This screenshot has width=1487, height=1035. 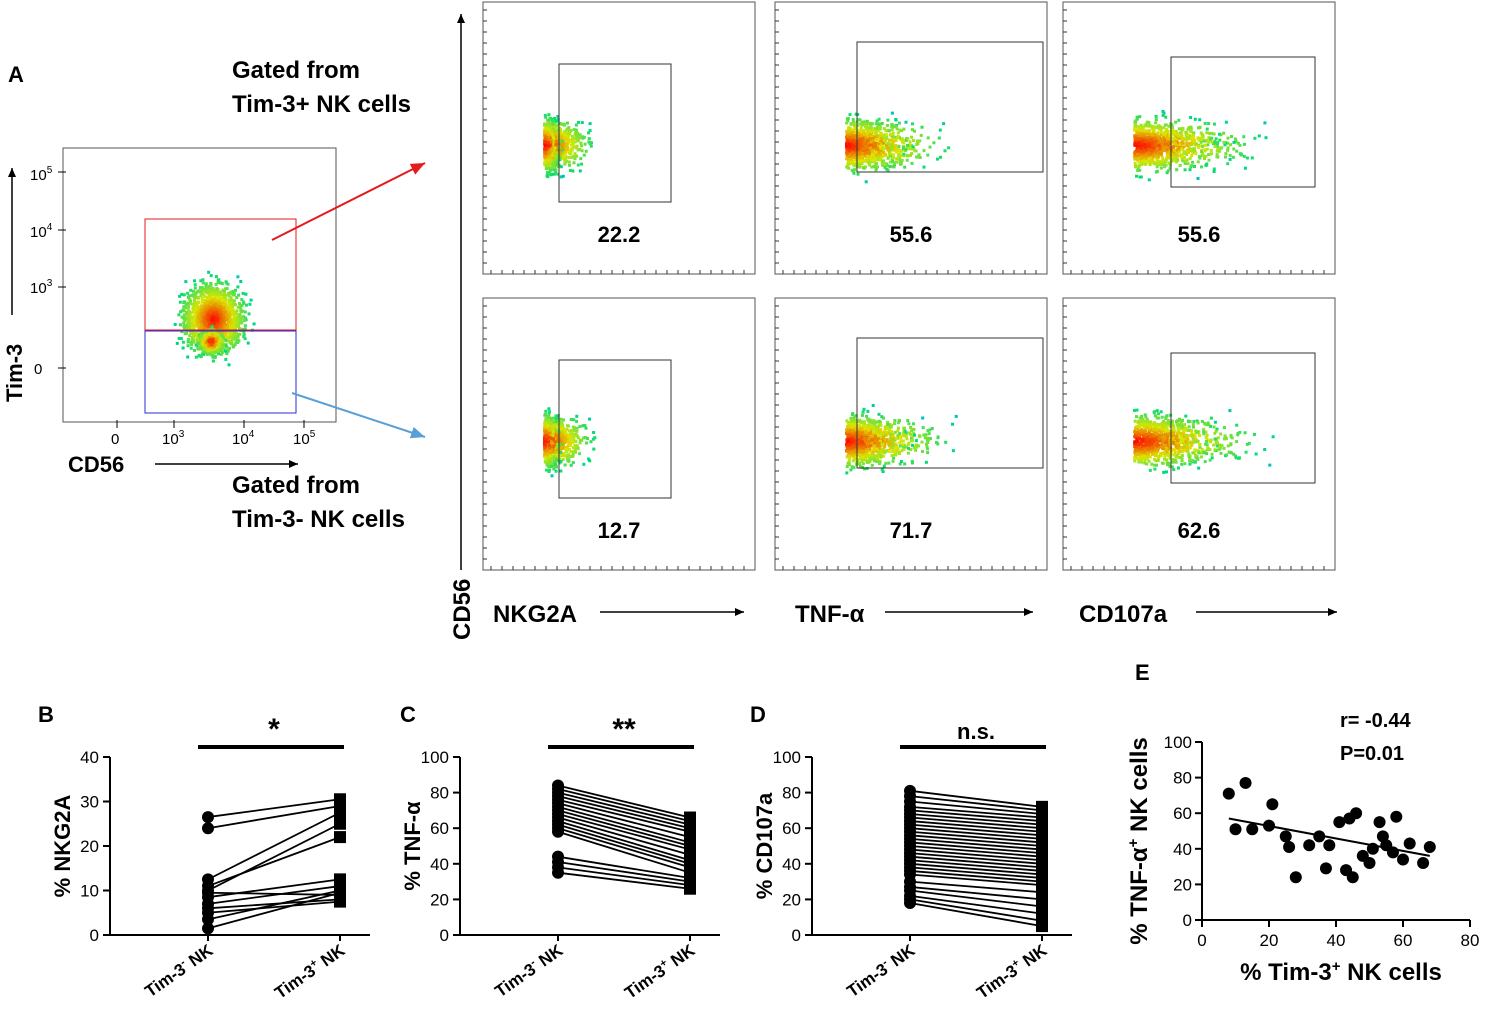 I want to click on y-axis-label: % TNF-α+ NK cells, so click(x=1139, y=841).